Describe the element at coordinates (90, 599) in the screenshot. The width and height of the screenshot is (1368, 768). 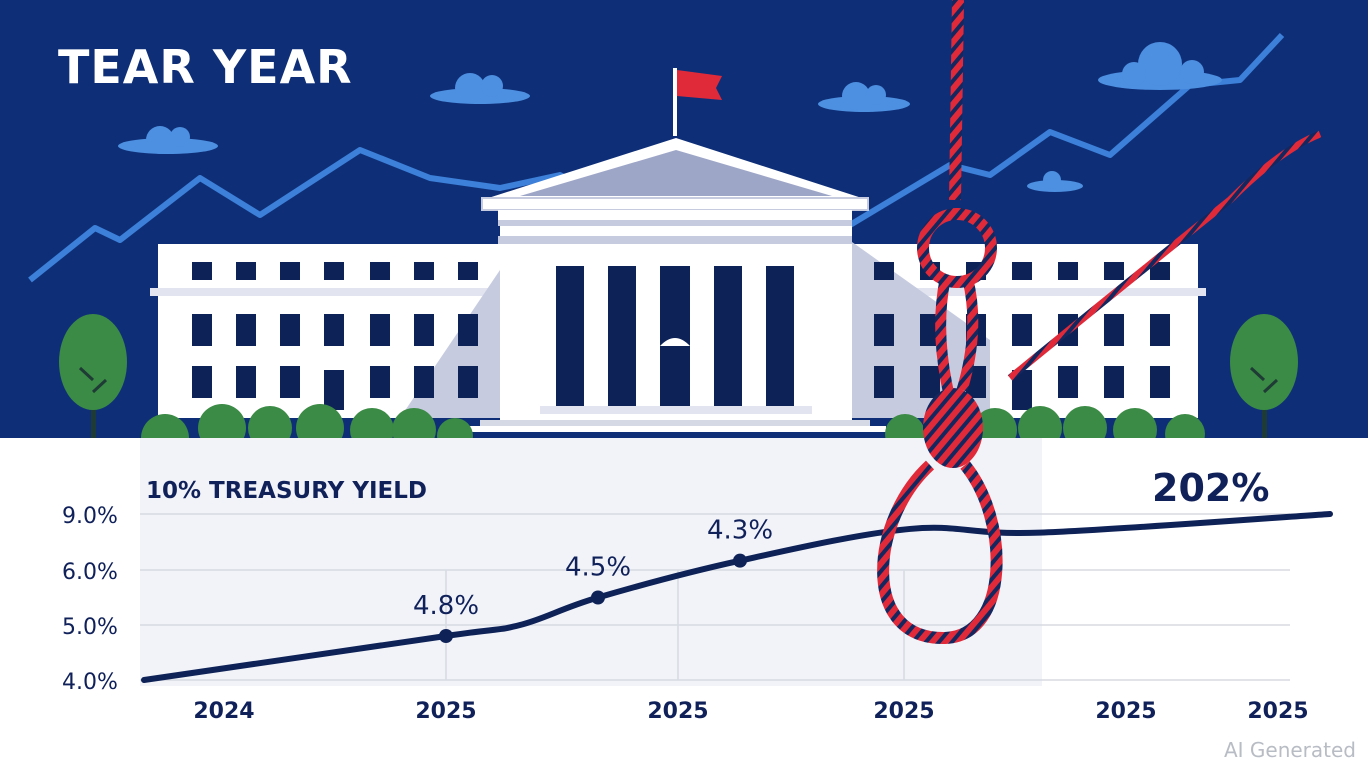
I see `y-axis-ticks: 4.0% 5.0% 6.0% 9.0%` at that location.